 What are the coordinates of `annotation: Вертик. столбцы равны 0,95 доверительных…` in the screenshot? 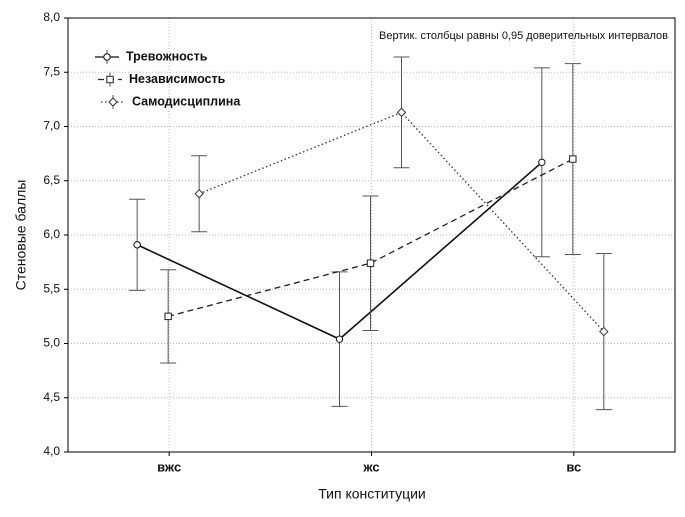 It's located at (523, 36).